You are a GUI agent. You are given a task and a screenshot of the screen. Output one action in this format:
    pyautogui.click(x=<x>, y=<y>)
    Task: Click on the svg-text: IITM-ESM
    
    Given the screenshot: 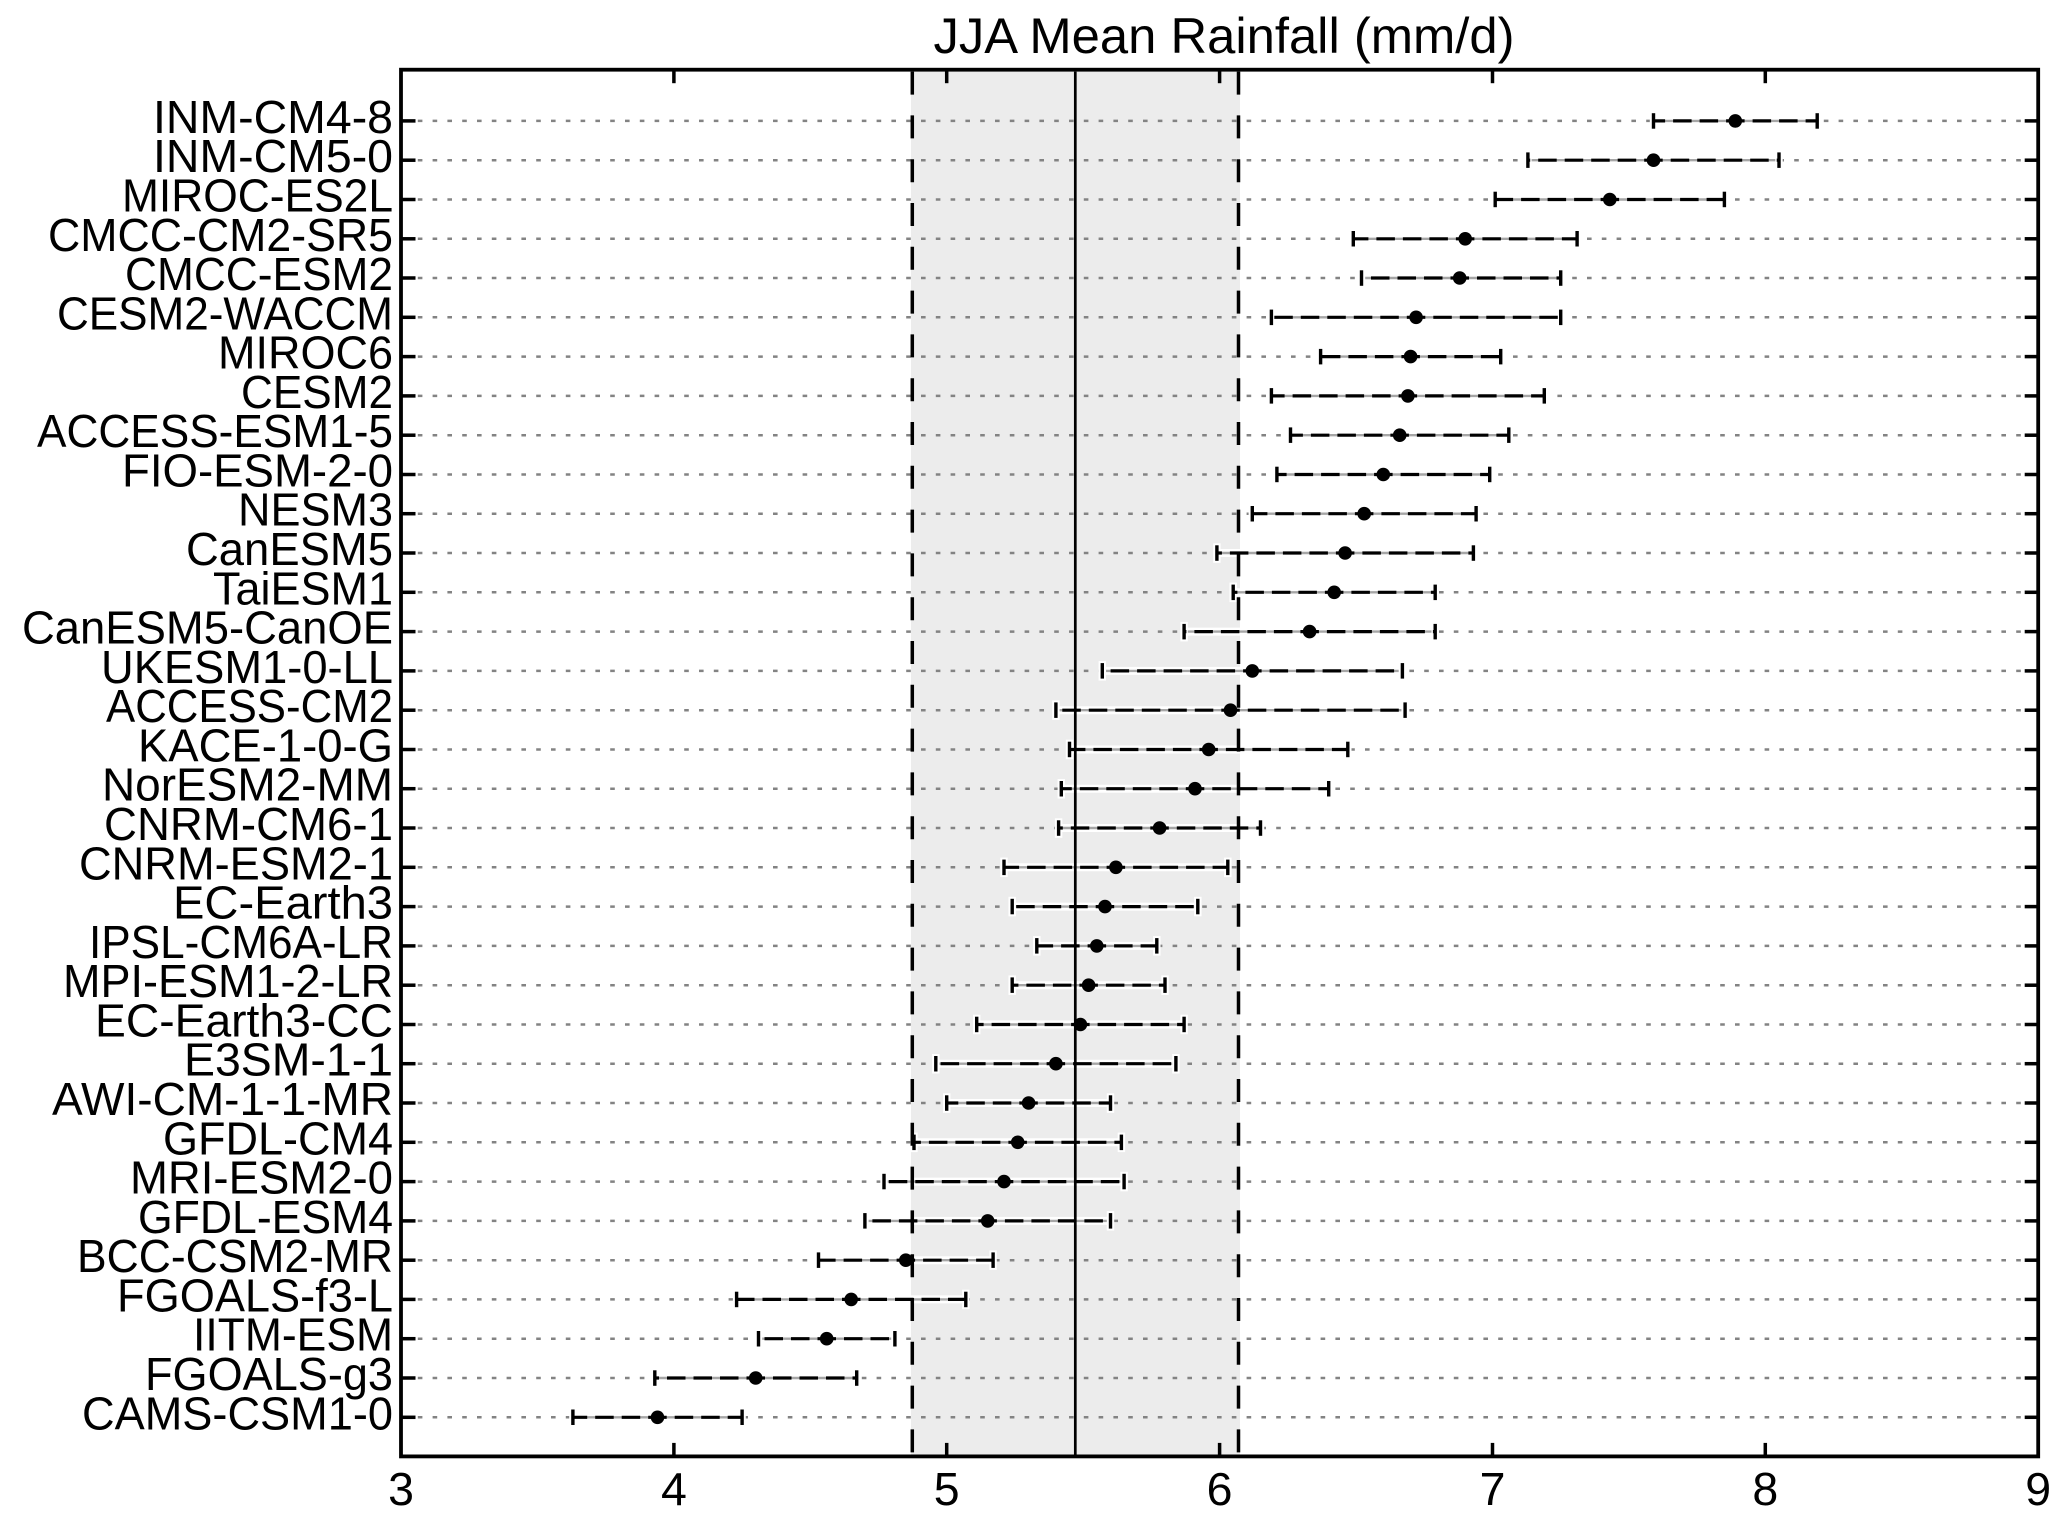 What is the action you would take?
    pyautogui.click(x=293, y=1335)
    